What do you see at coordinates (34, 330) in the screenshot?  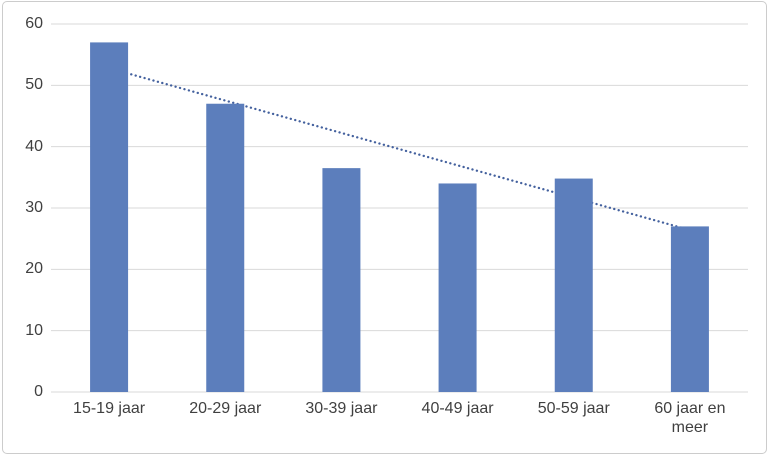 I see `y-axis-tick-label: 10` at bounding box center [34, 330].